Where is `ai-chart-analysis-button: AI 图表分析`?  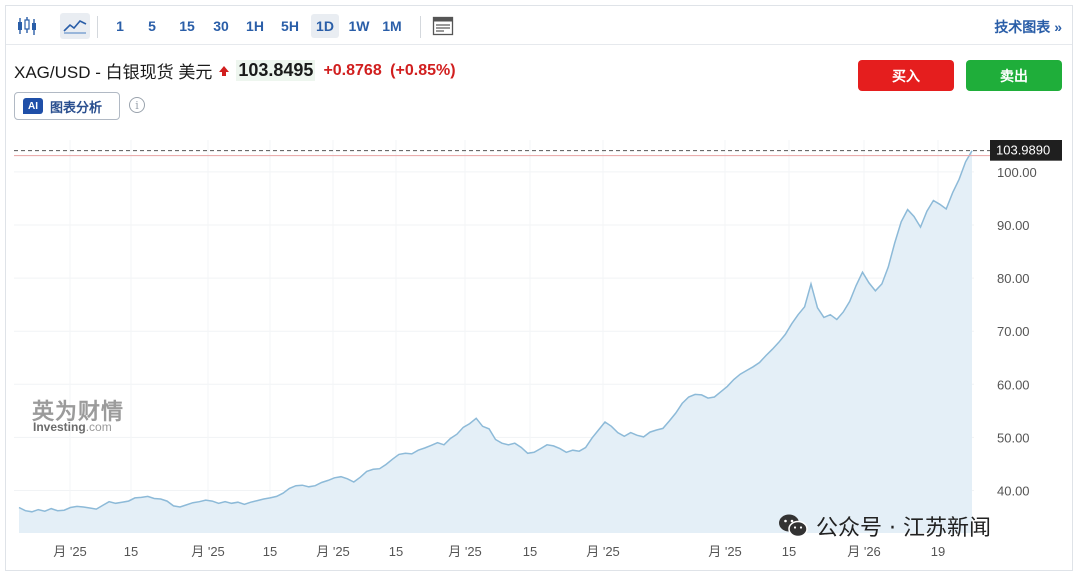 ai-chart-analysis-button: AI 图表分析 is located at coordinates (67, 106).